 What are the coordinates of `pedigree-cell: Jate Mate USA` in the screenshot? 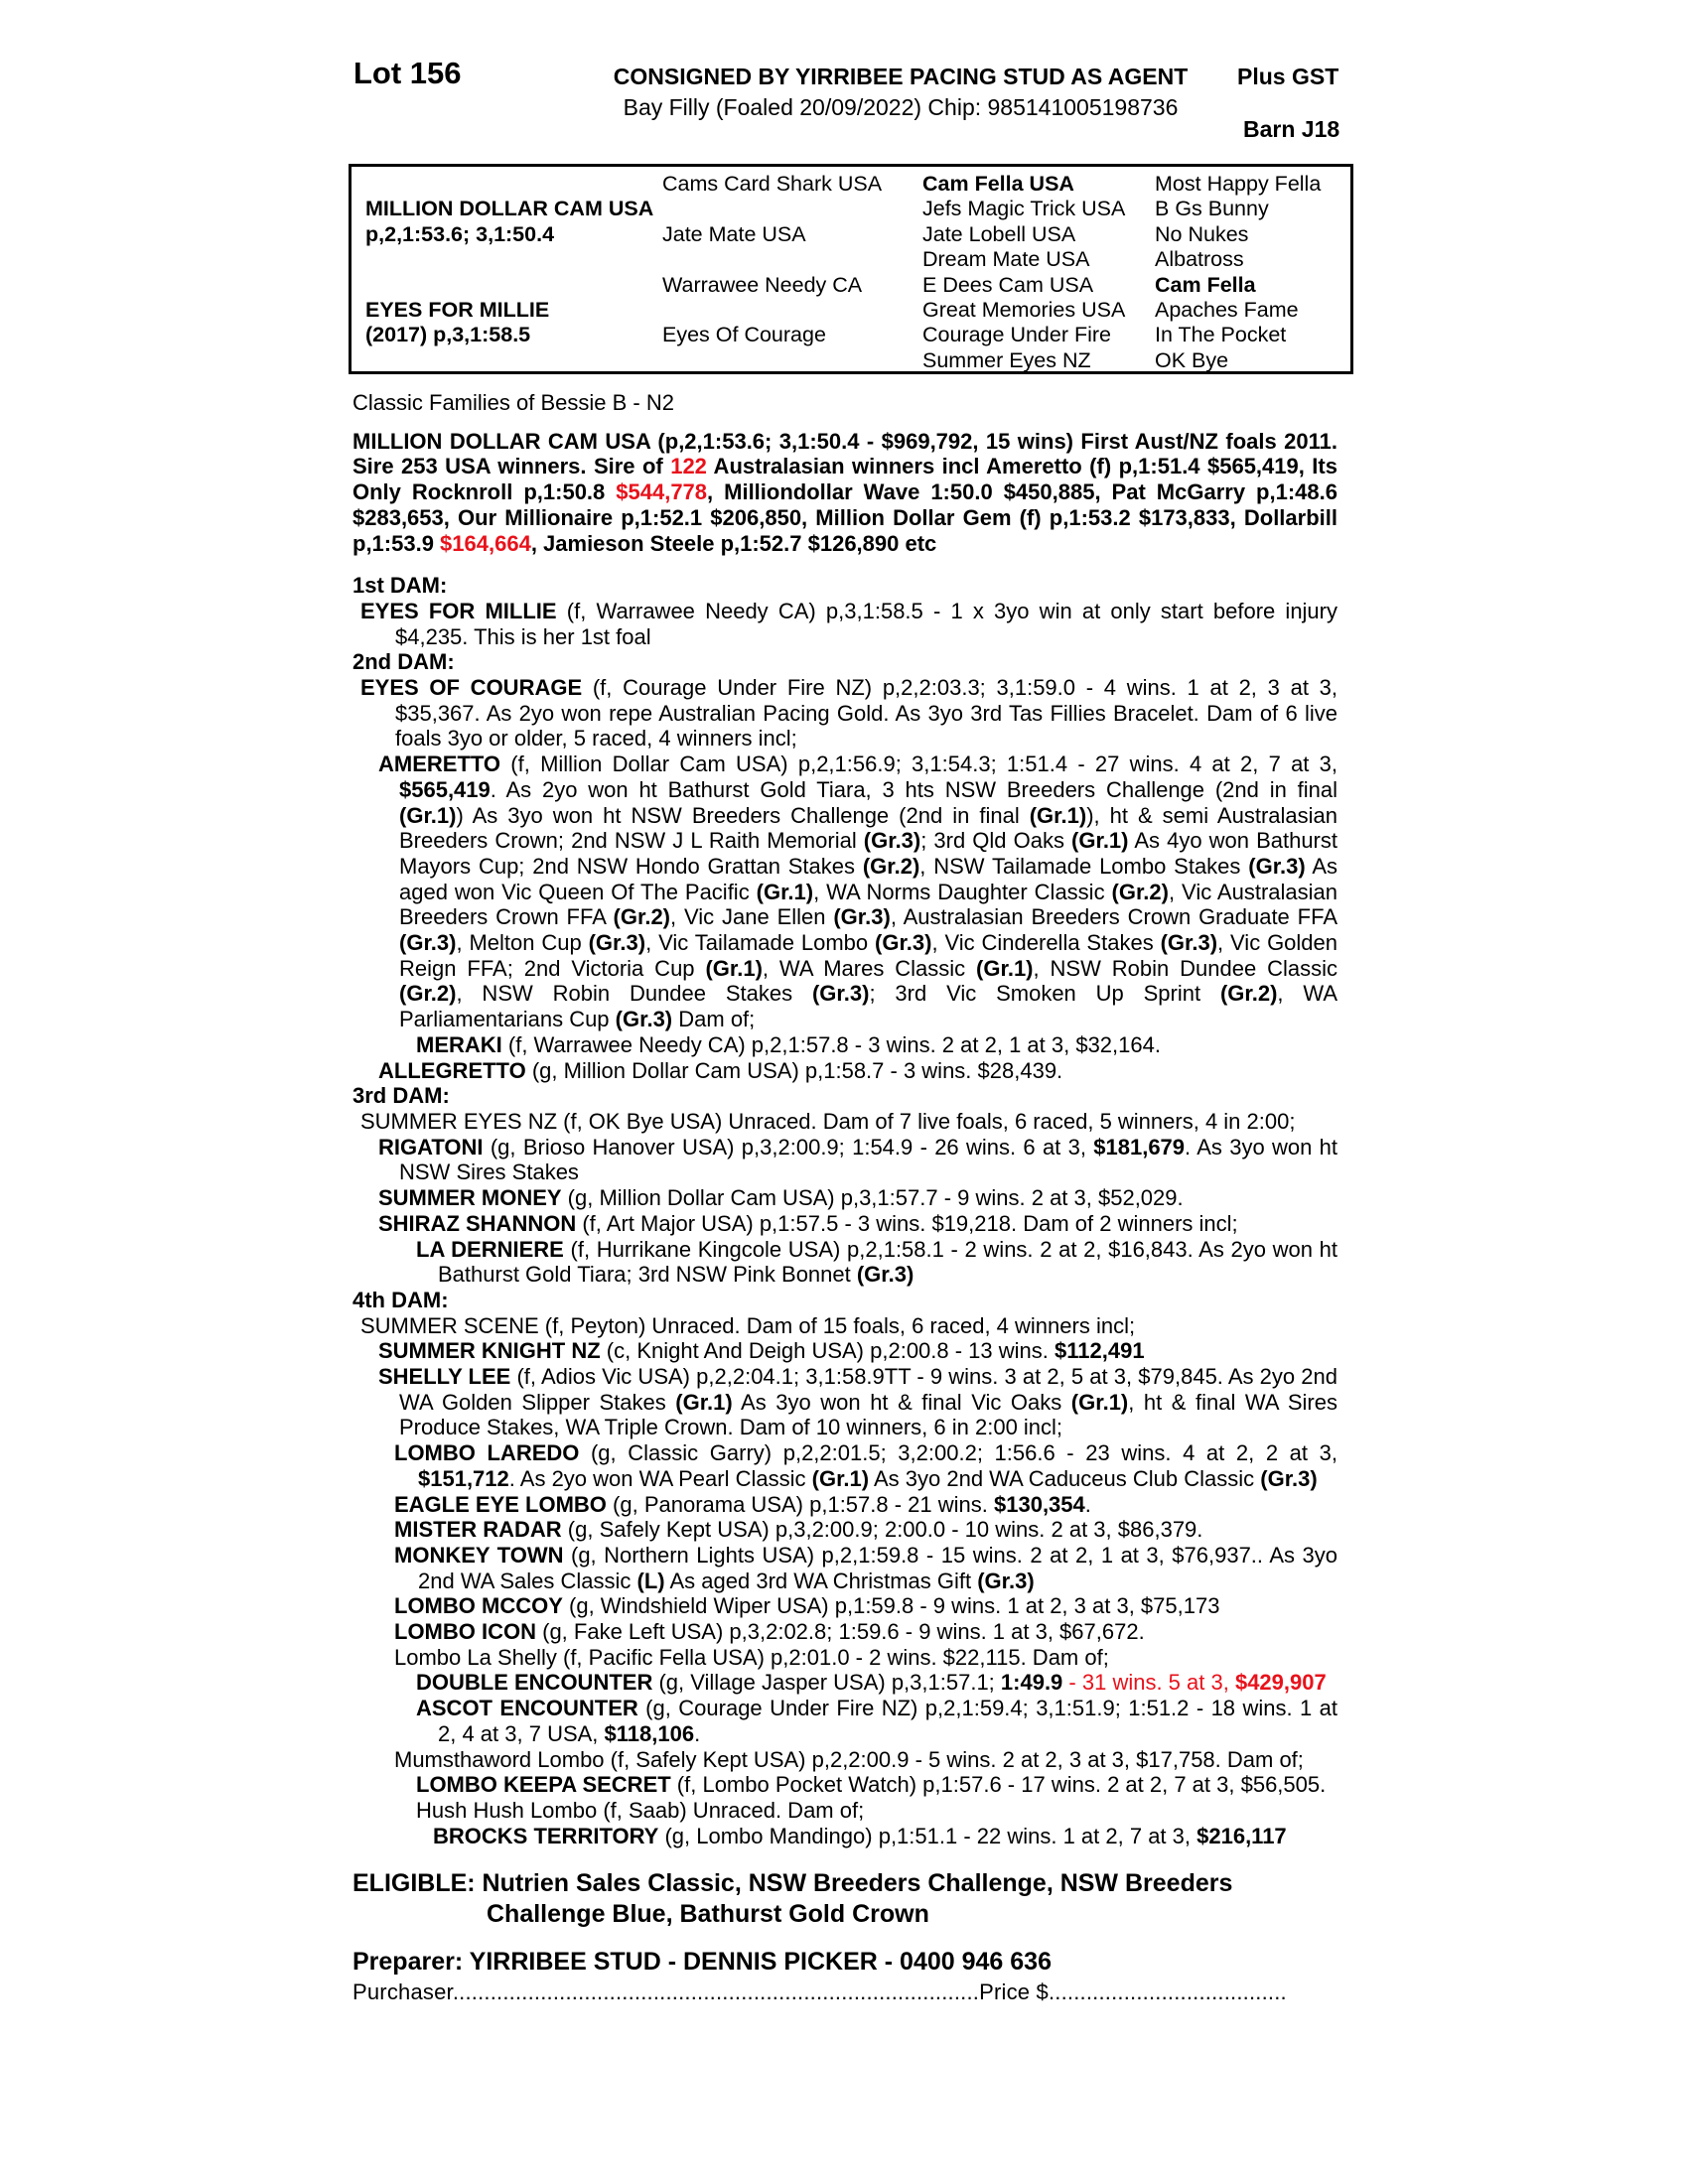 It's located at (734, 233).